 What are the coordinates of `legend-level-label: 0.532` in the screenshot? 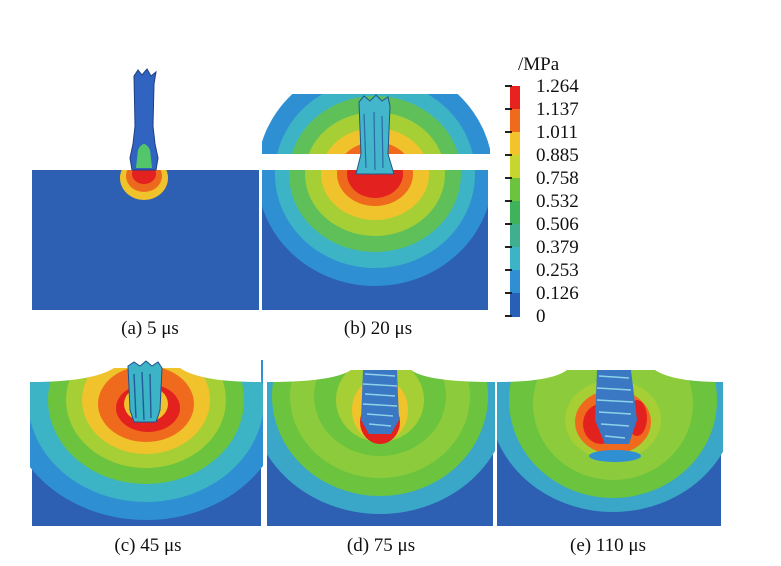 It's located at (557, 201).